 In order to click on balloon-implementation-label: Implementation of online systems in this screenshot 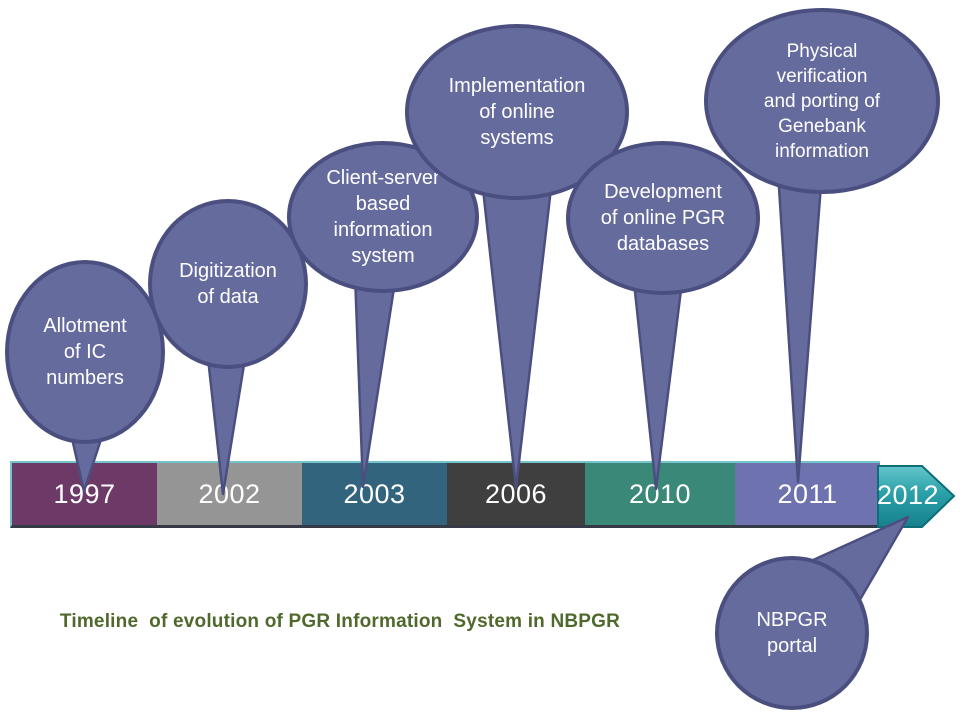, I will do `click(517, 112)`.